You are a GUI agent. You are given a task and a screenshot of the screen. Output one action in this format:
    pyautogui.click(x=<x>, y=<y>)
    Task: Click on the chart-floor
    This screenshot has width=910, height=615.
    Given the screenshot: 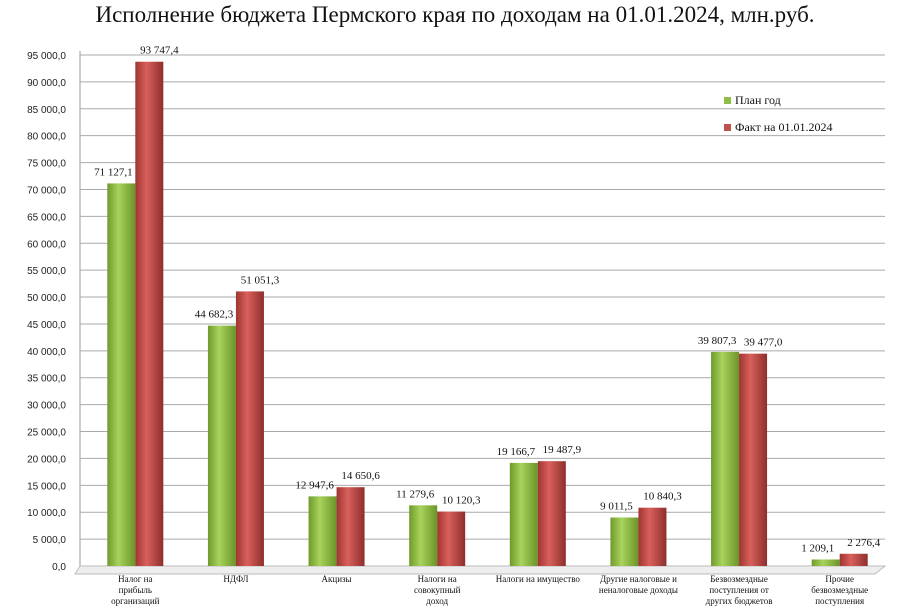 What is the action you would take?
    pyautogui.click(x=480, y=570)
    